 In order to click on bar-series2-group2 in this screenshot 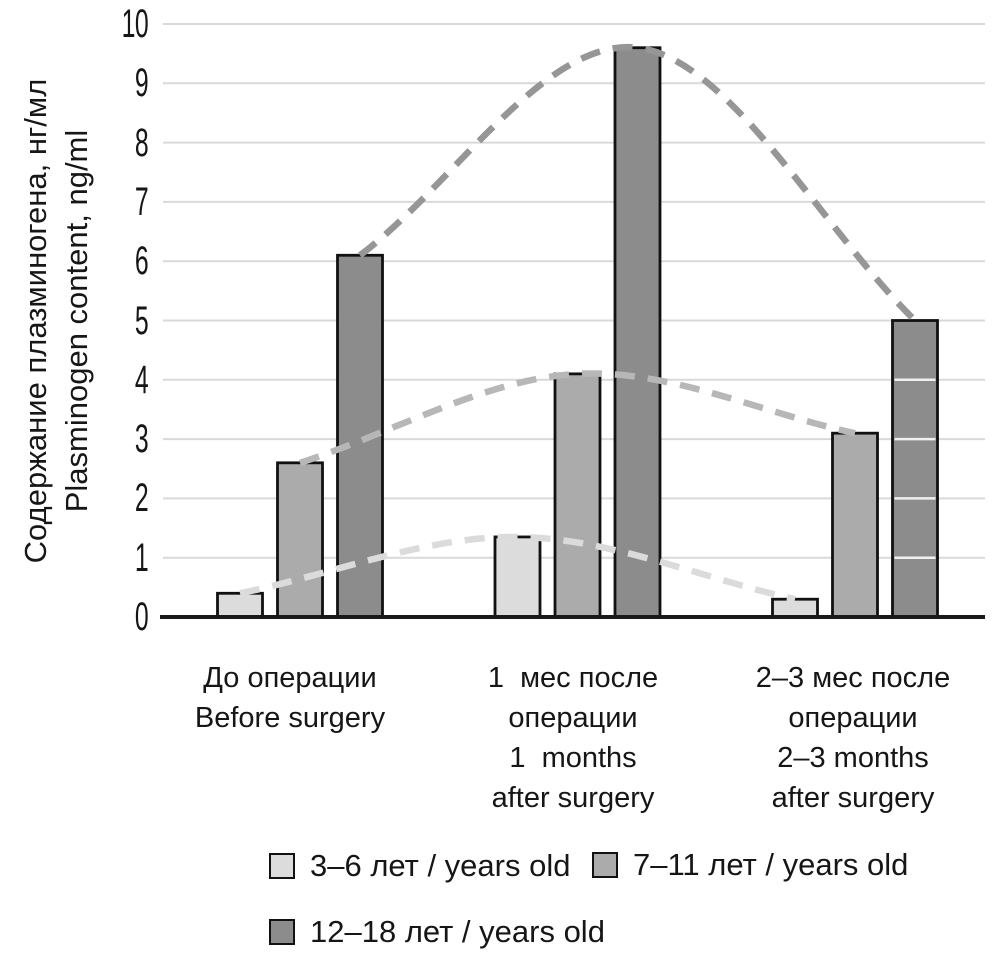, I will do `click(577, 495)`.